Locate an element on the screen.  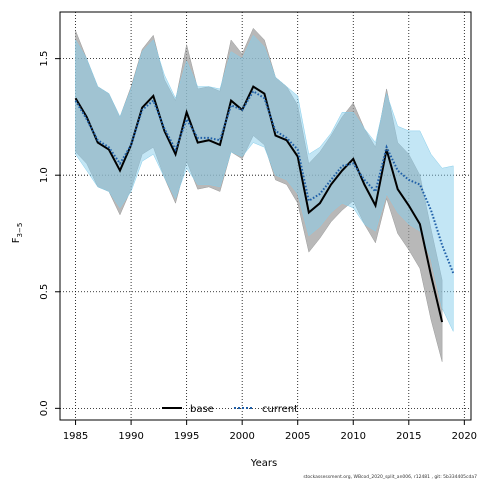
legend-label-current: current is located at coordinates (280, 409).